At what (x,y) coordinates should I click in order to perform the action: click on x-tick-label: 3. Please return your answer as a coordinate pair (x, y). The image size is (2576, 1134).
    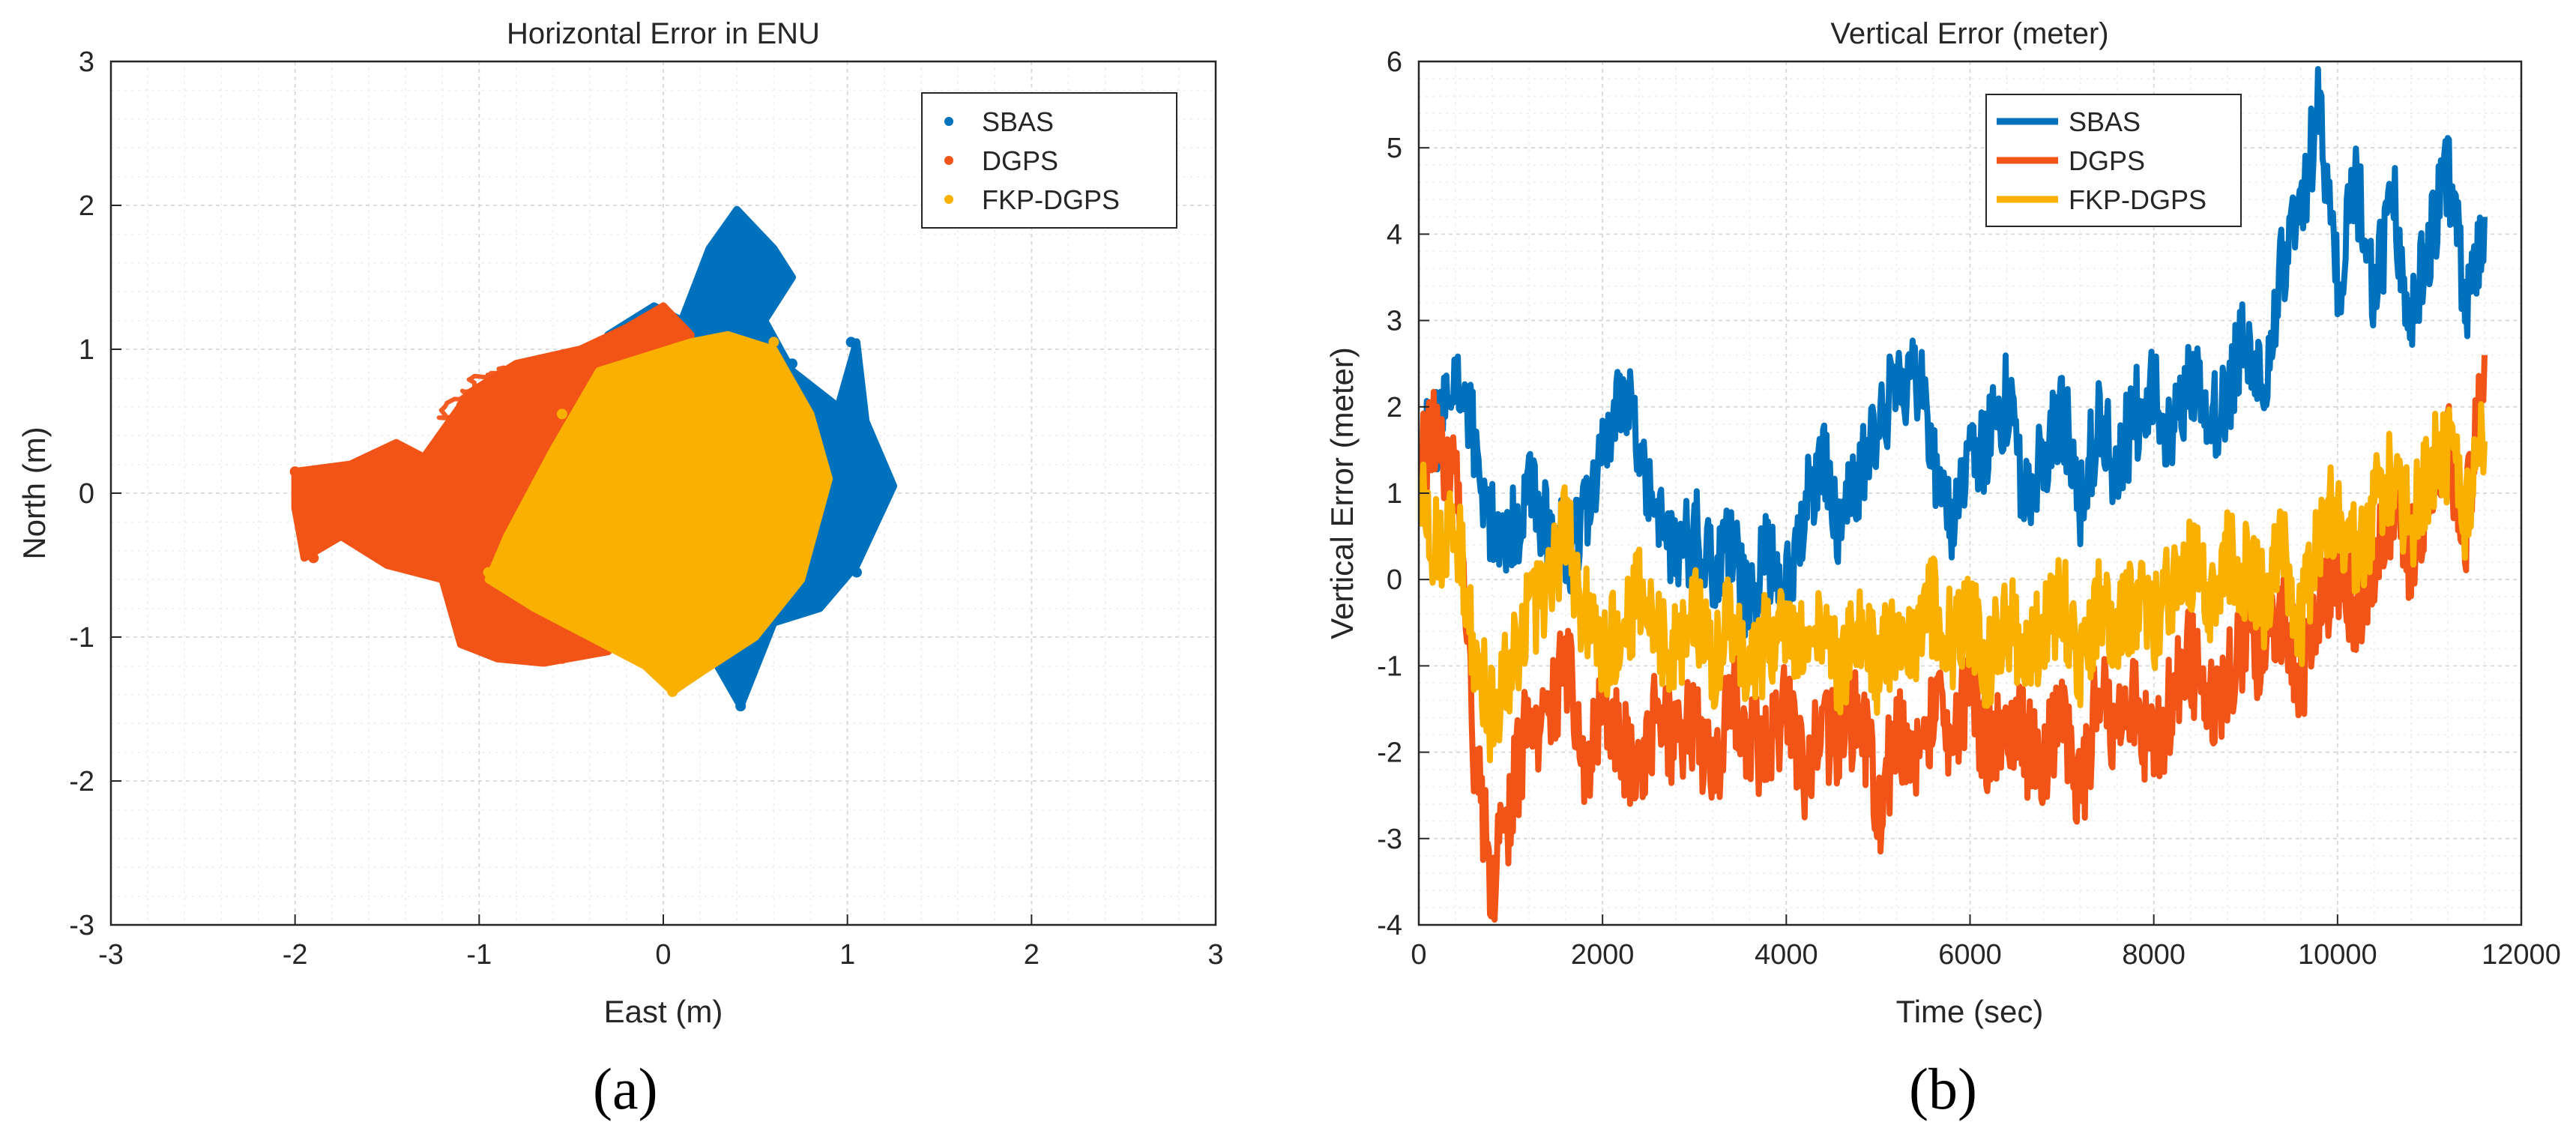
    Looking at the image, I should click on (1215, 955).